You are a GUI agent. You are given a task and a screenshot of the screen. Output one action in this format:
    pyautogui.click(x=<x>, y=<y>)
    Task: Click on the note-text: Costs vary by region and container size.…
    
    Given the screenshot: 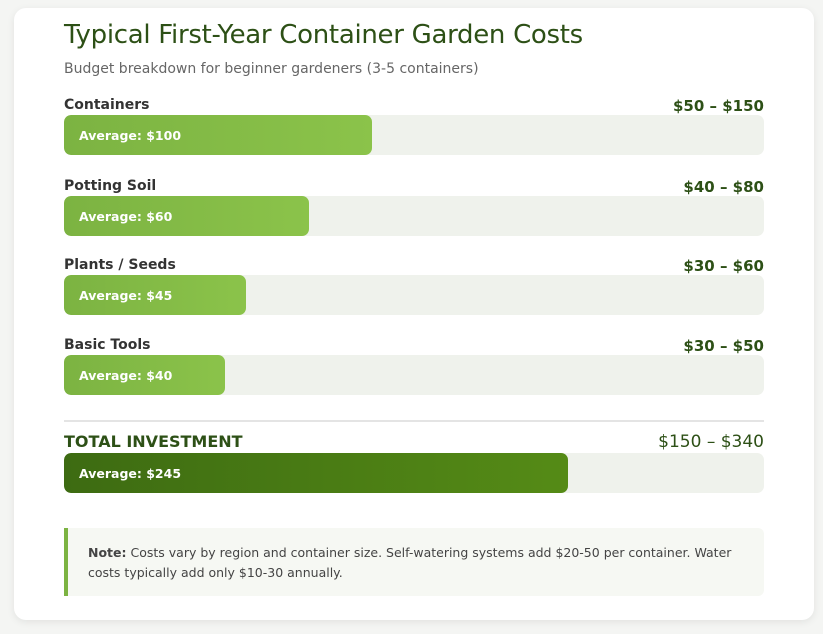 What is the action you would take?
    pyautogui.click(x=410, y=562)
    